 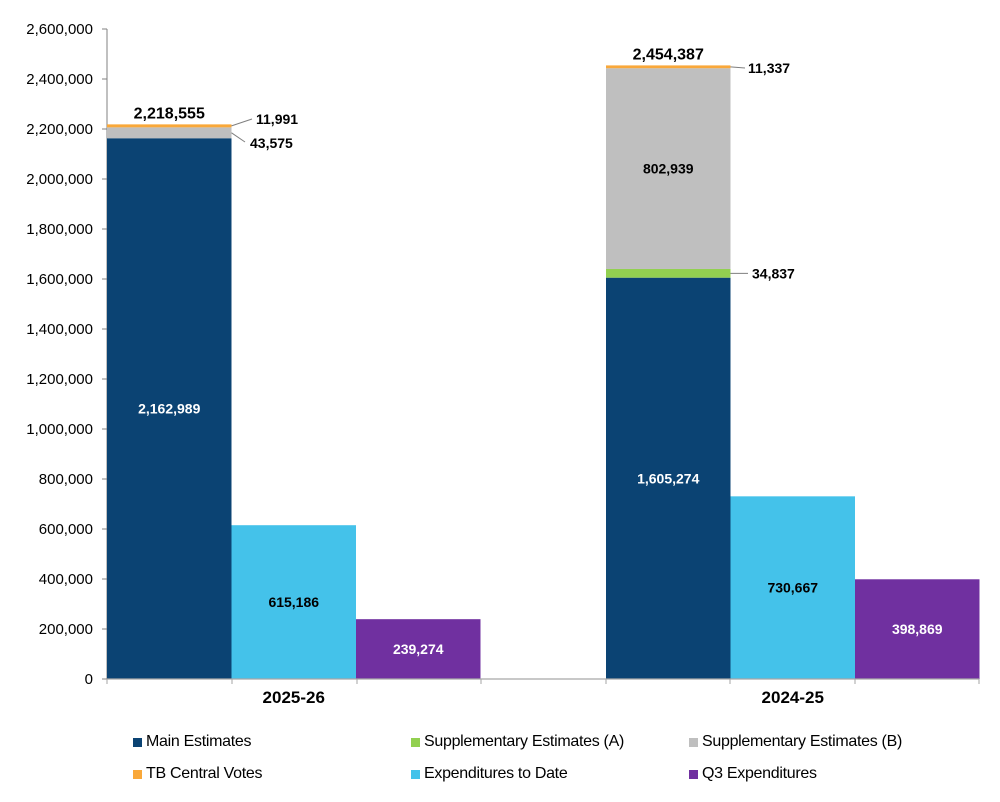 I want to click on x-tick-label: 2024-25, so click(x=793, y=697).